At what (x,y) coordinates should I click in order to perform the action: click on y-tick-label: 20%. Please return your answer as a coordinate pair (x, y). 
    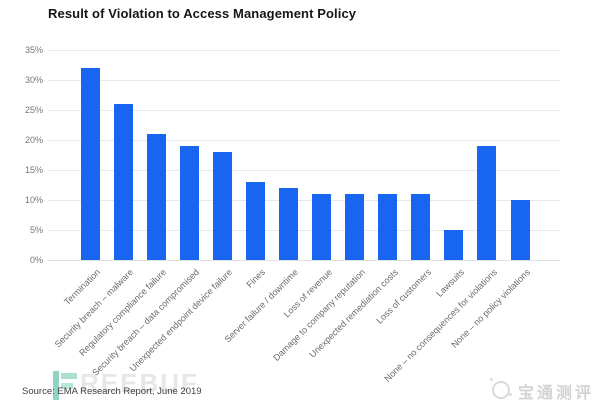
    Looking at the image, I should click on (33, 140).